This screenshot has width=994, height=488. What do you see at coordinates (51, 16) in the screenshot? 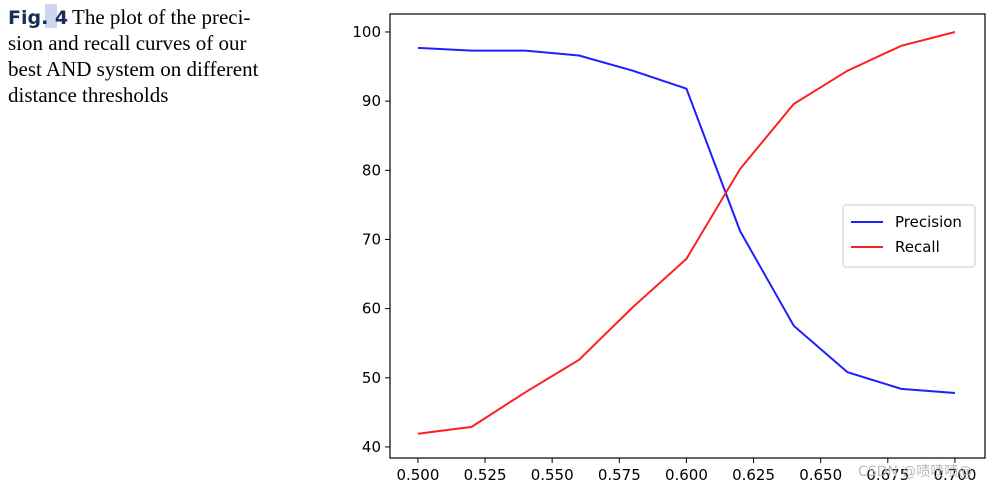
I see `highlight` at bounding box center [51, 16].